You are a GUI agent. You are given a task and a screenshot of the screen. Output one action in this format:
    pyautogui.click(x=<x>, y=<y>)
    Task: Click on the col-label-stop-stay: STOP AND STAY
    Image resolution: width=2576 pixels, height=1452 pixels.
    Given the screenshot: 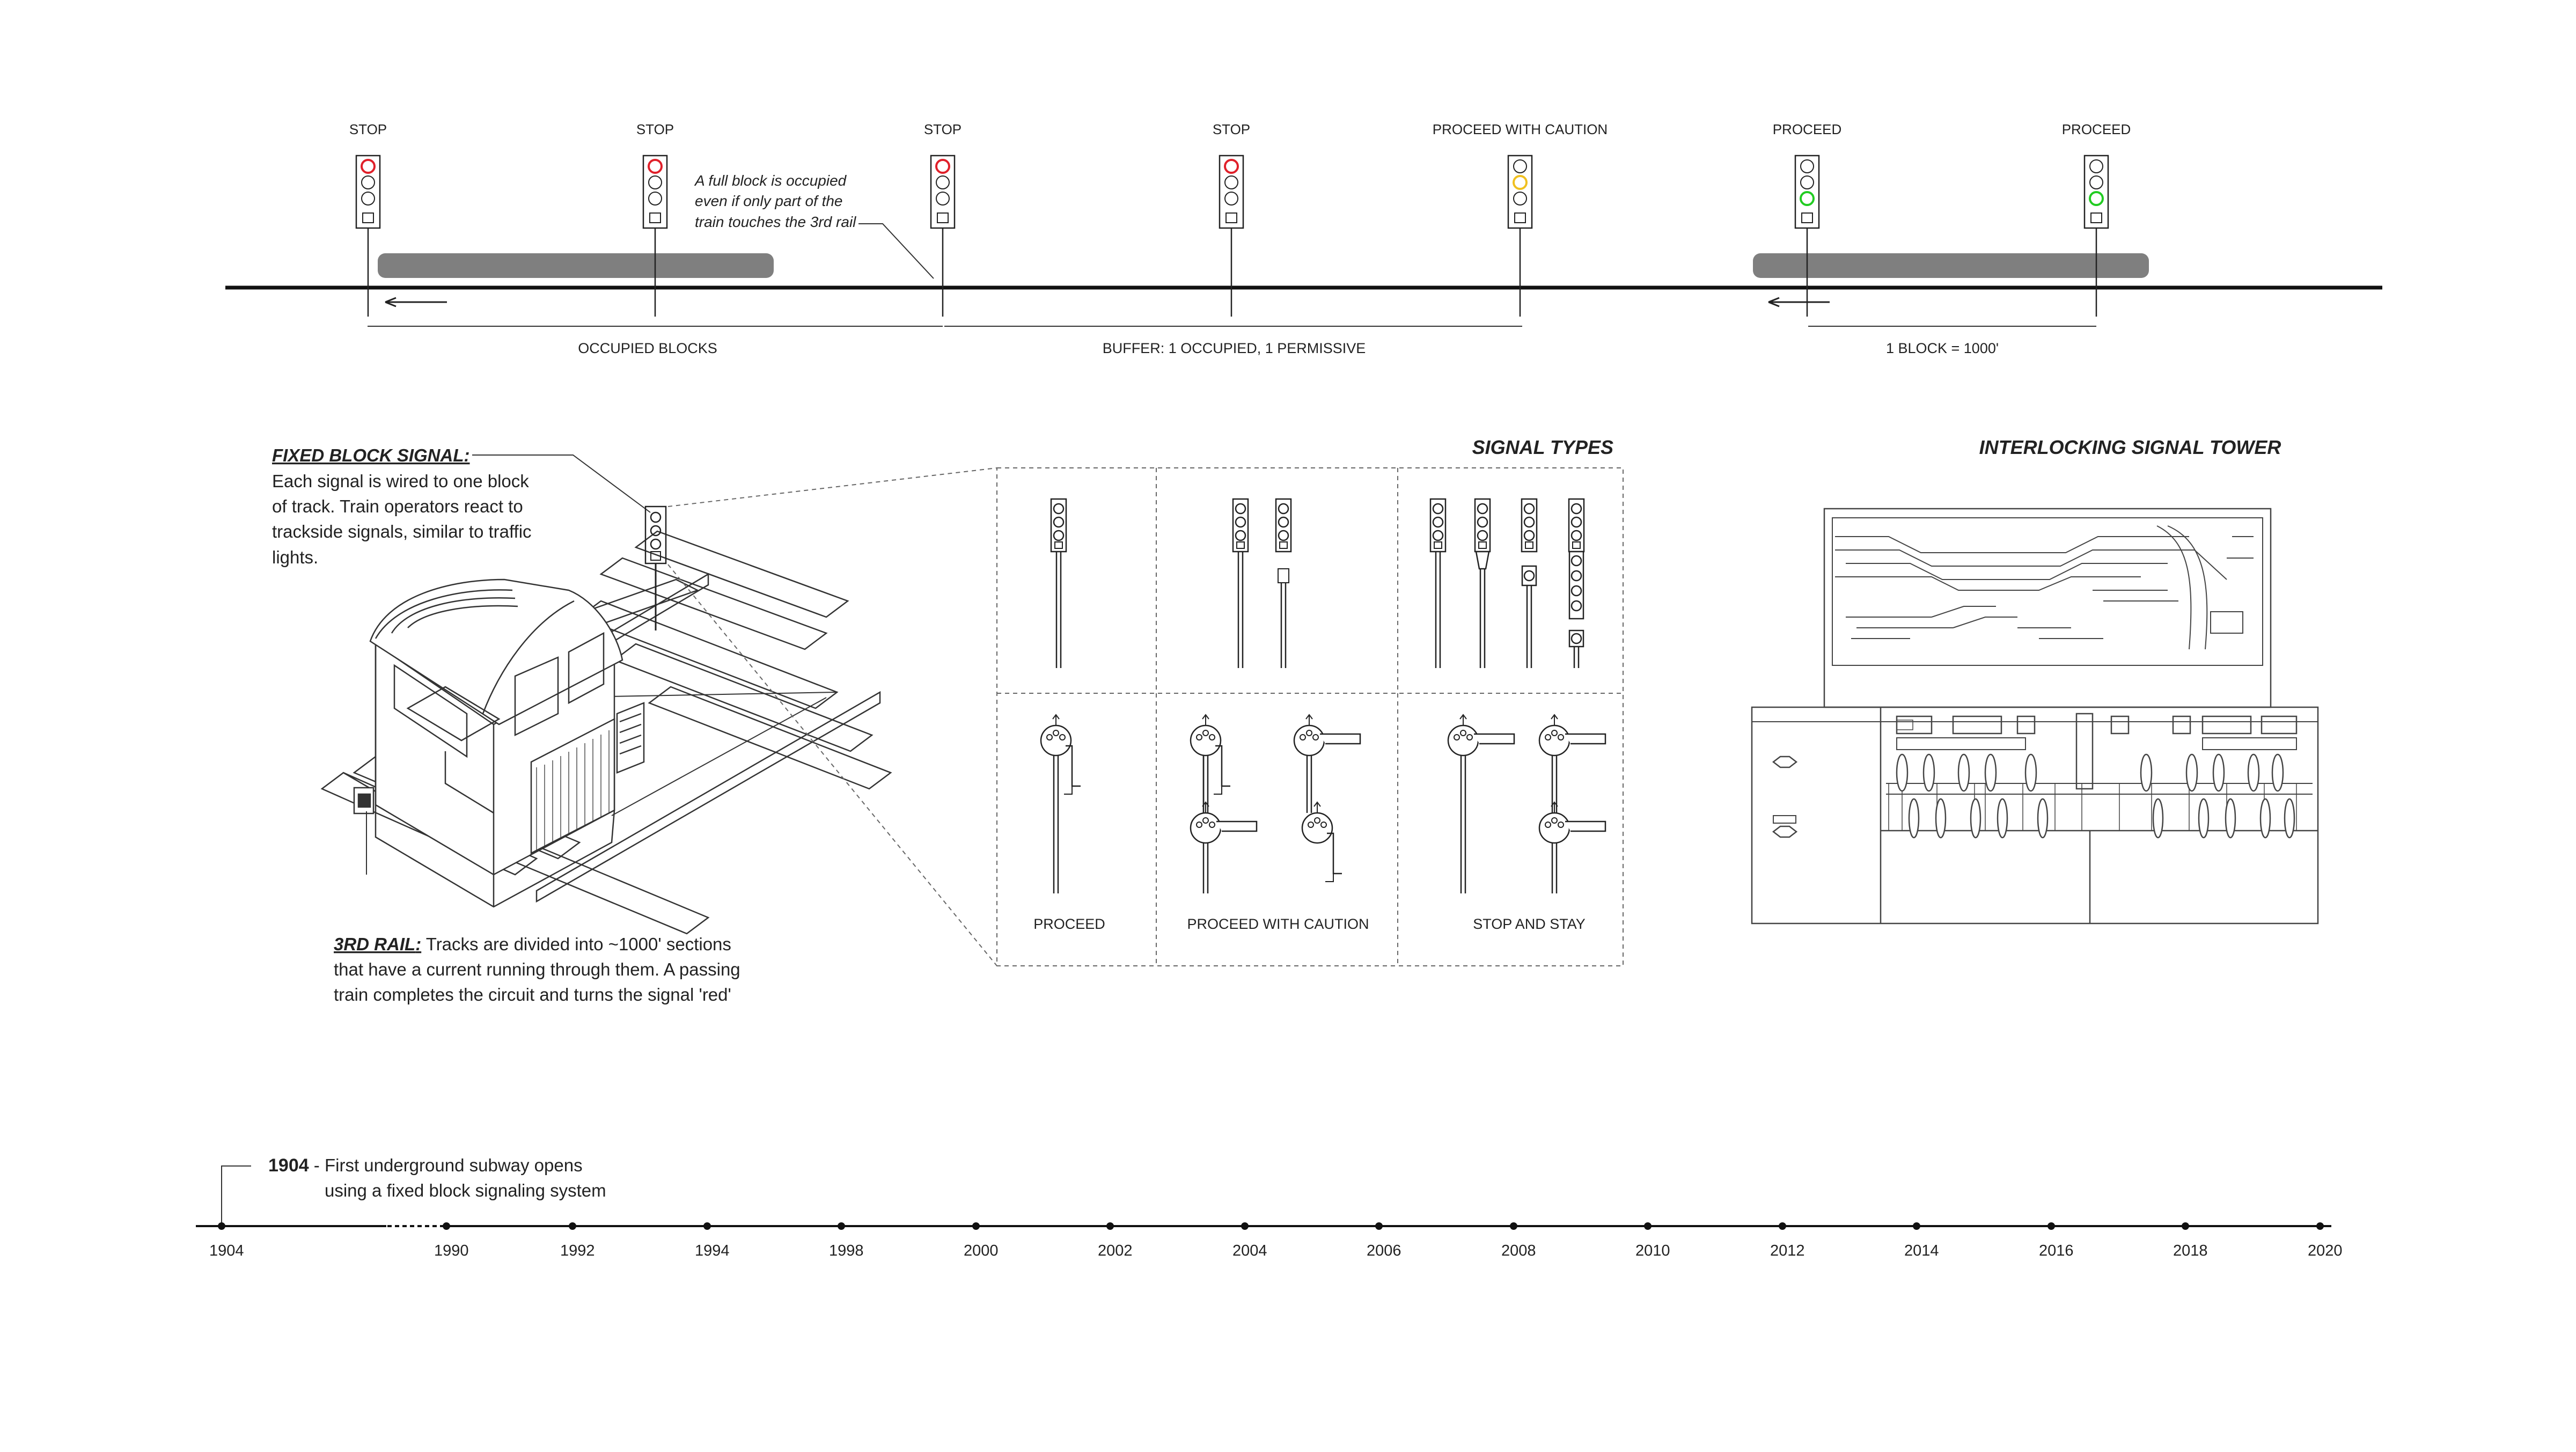 What is the action you would take?
    pyautogui.click(x=1529, y=924)
    